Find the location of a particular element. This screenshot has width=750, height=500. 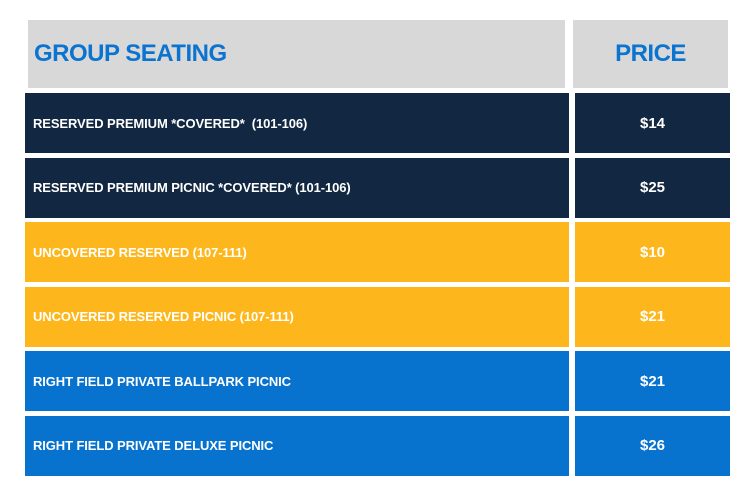

seating-option-label: UNCOVERED RESERVED (107-111) is located at coordinates (140, 252).